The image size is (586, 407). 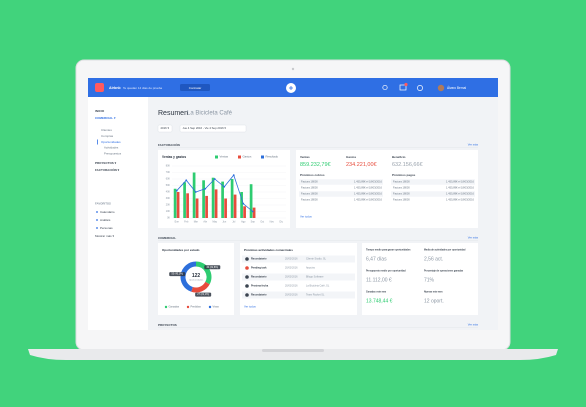 I want to click on nav-subitem: Actividades, so click(x=111, y=148).